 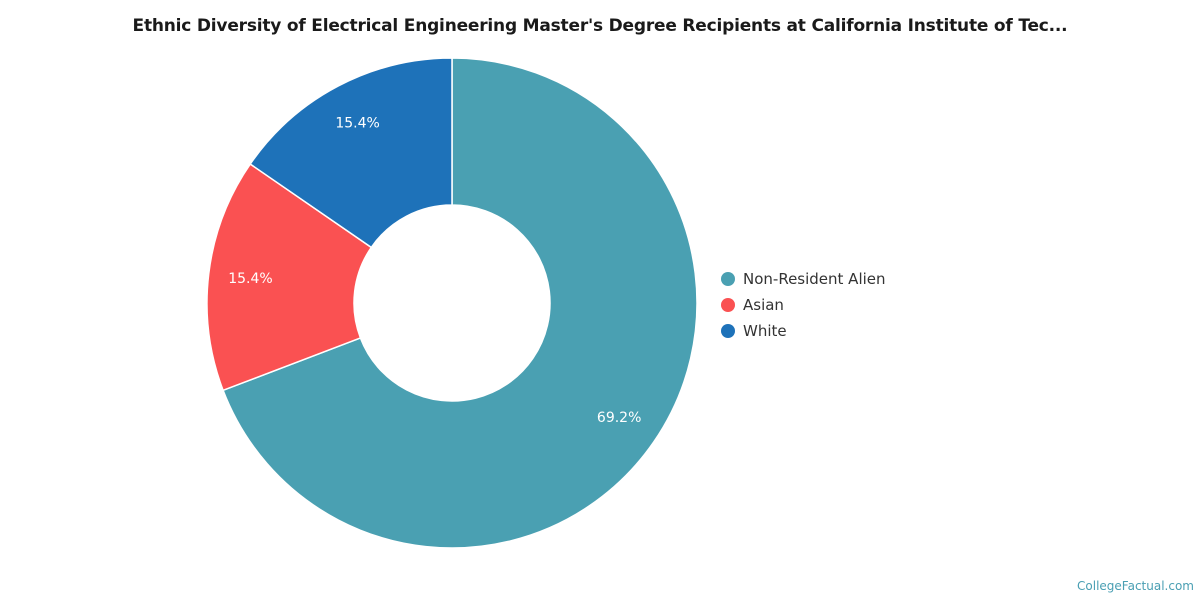 I want to click on slice-label-asian: 15.4%, so click(x=250, y=279).